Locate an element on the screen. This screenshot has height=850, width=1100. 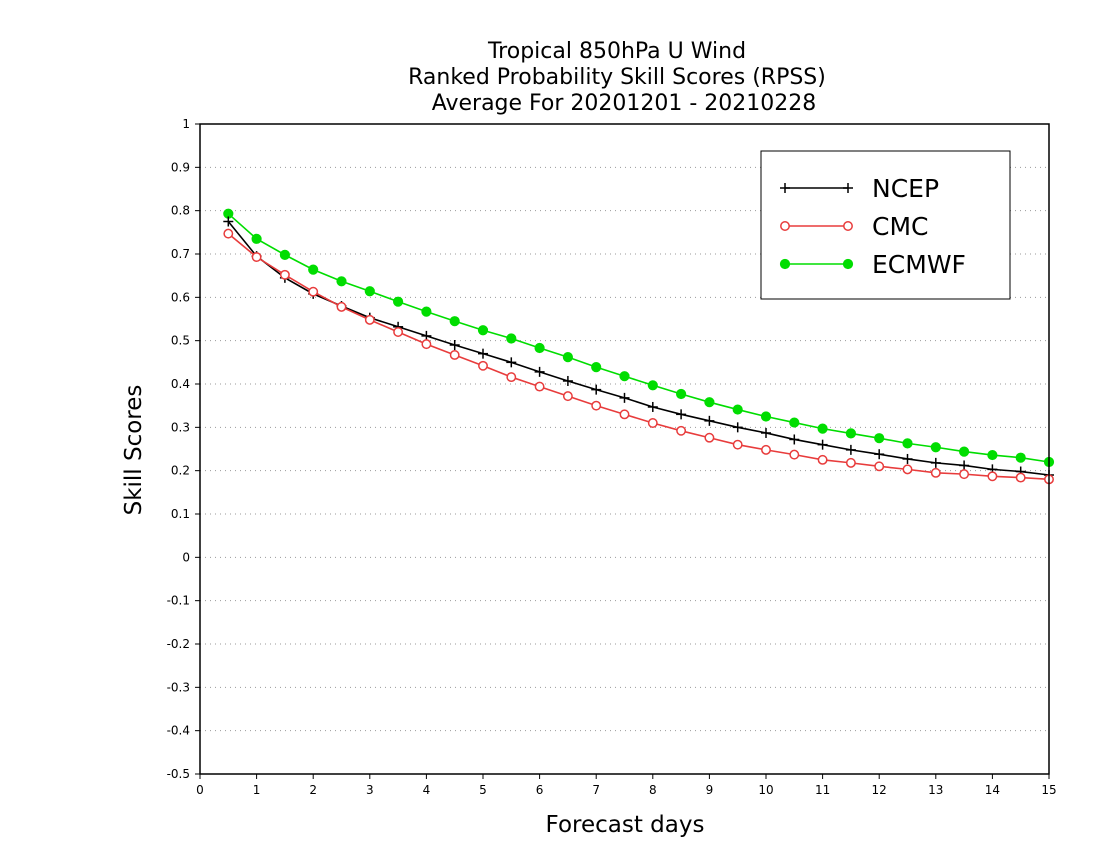
title-line-2: Ranked Probability Skill Scores (RPSS) is located at coordinates (617, 77).